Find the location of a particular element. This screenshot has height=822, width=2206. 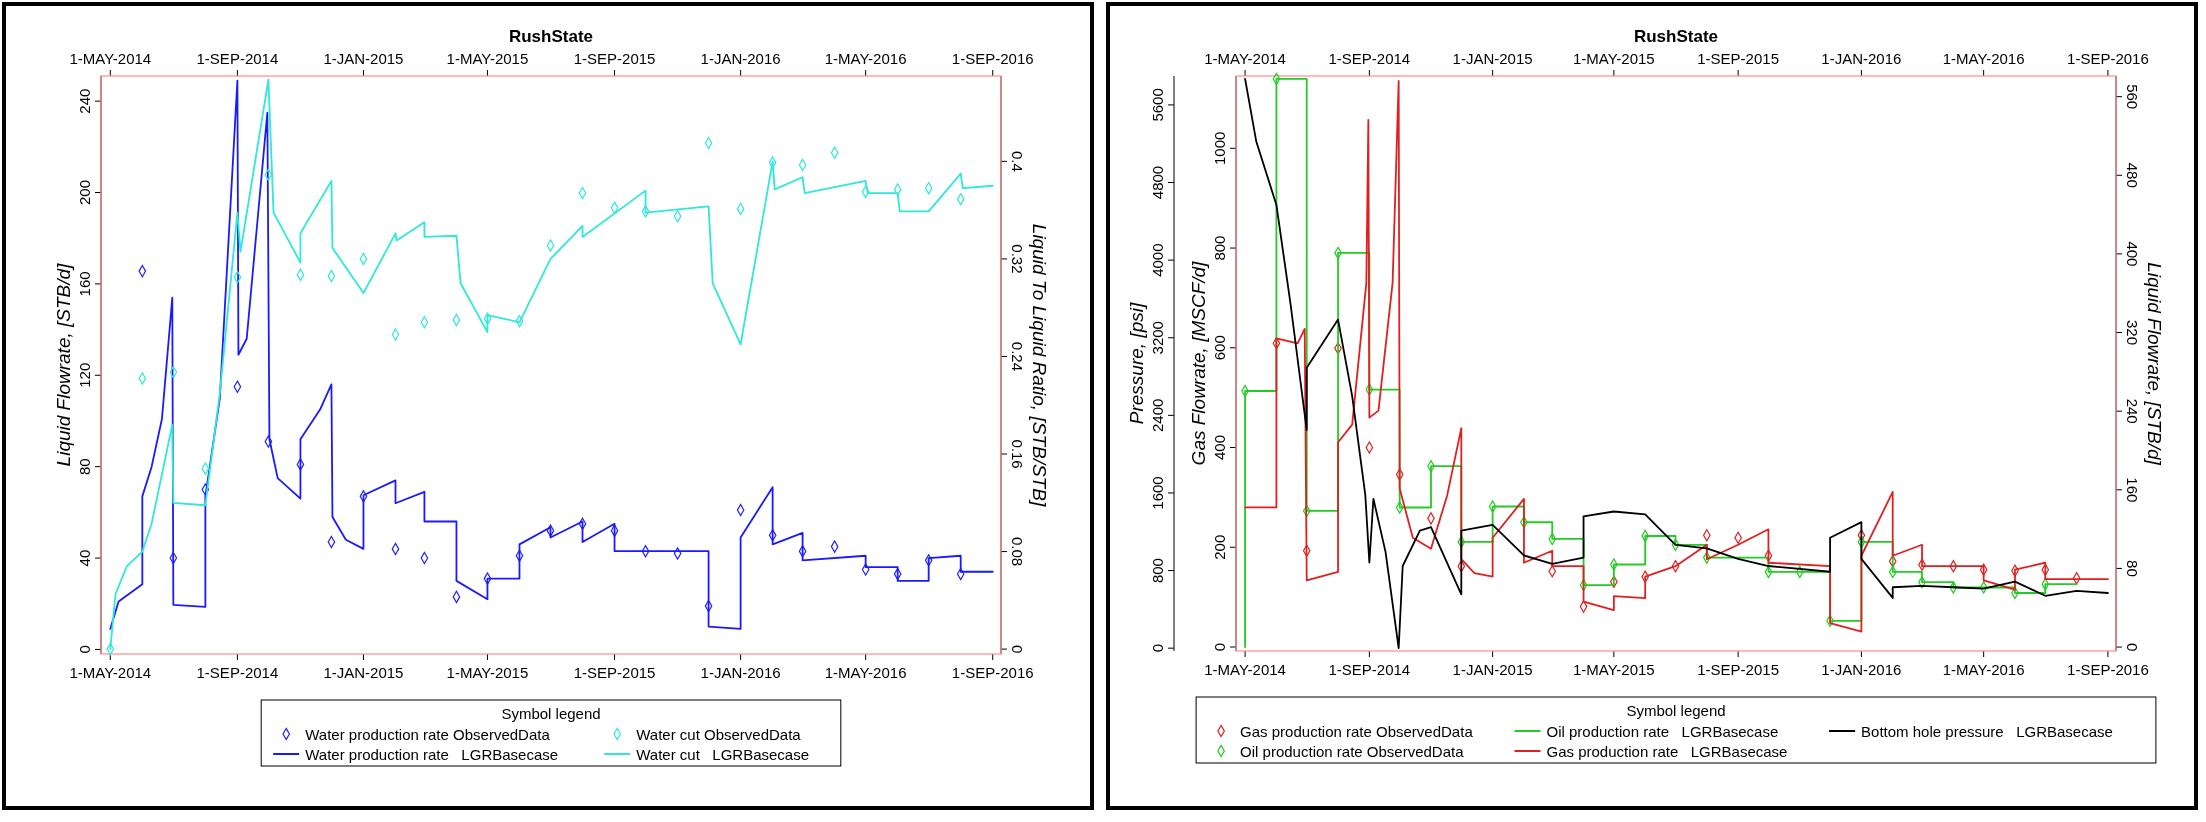

y2-tick-label: 0.32 is located at coordinates (1017, 259).